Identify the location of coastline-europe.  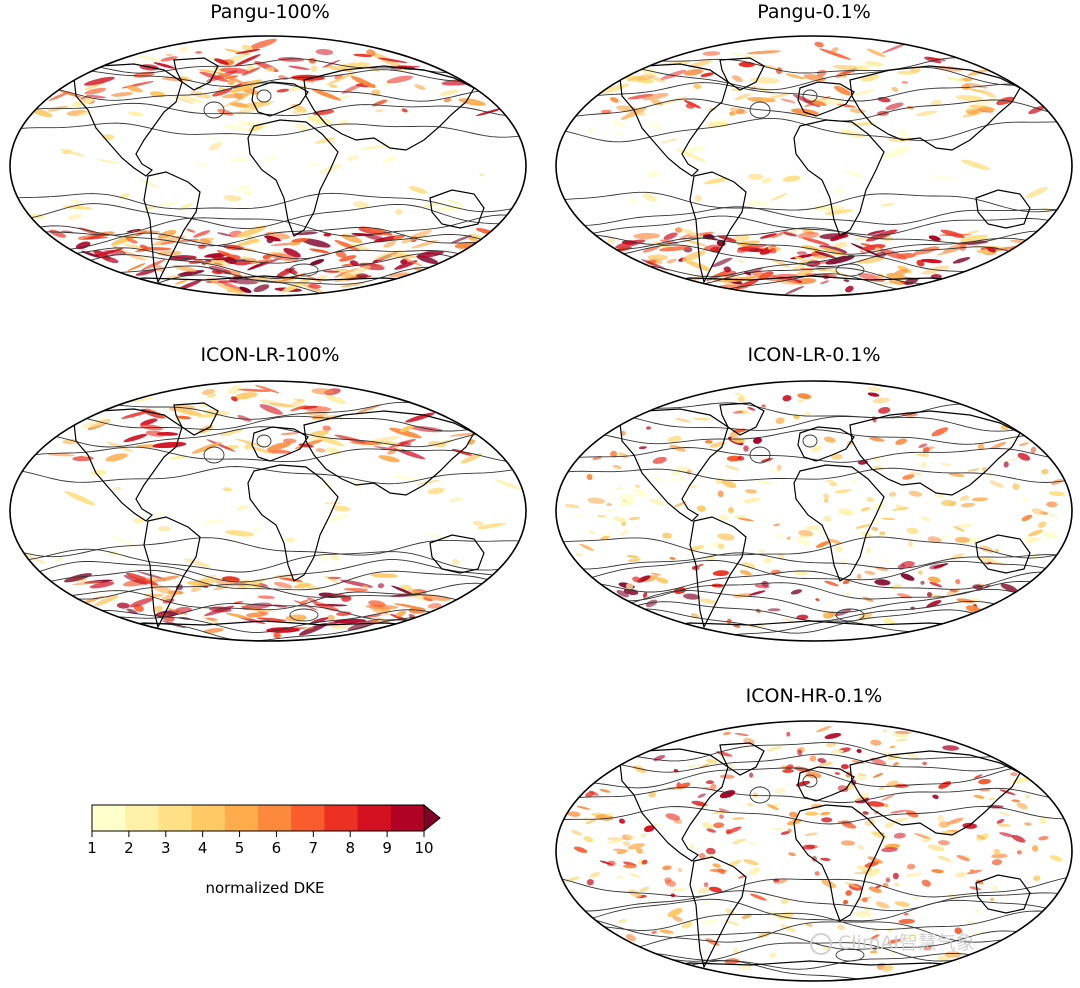
(826, 99).